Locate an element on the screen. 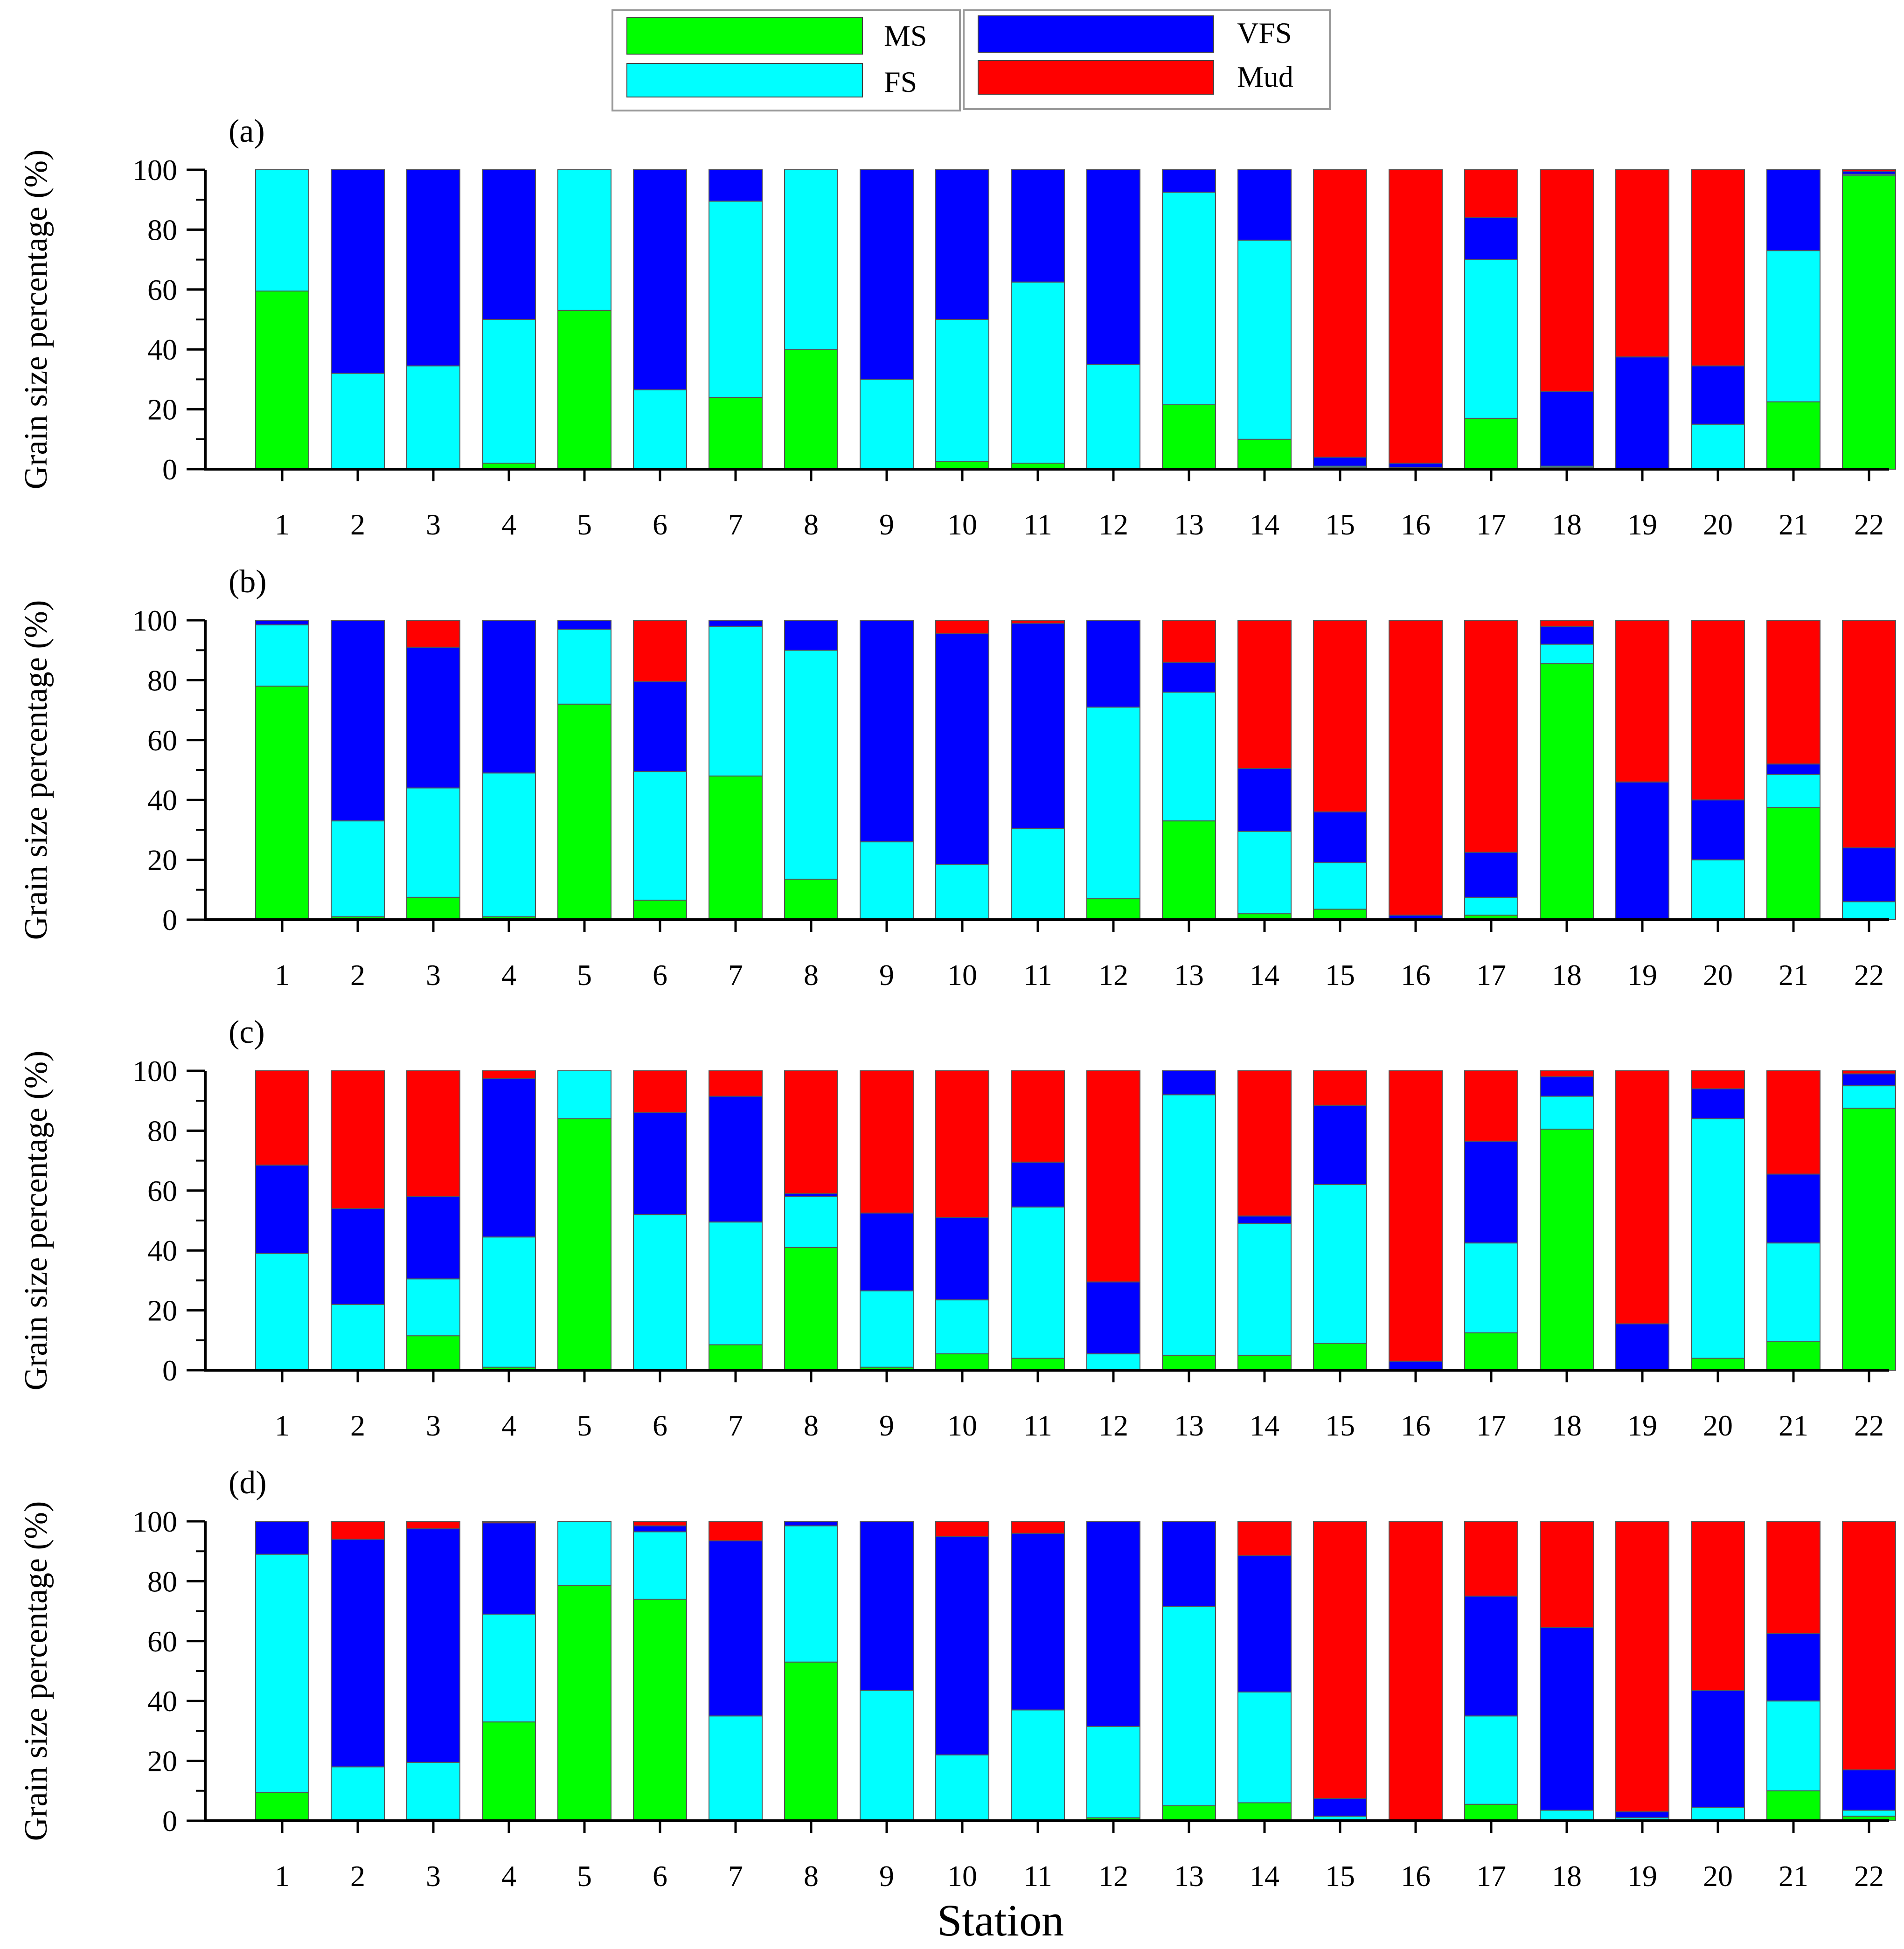 The height and width of the screenshot is (1949, 1904). y-tick-label-80: 80 is located at coordinates (162, 680).